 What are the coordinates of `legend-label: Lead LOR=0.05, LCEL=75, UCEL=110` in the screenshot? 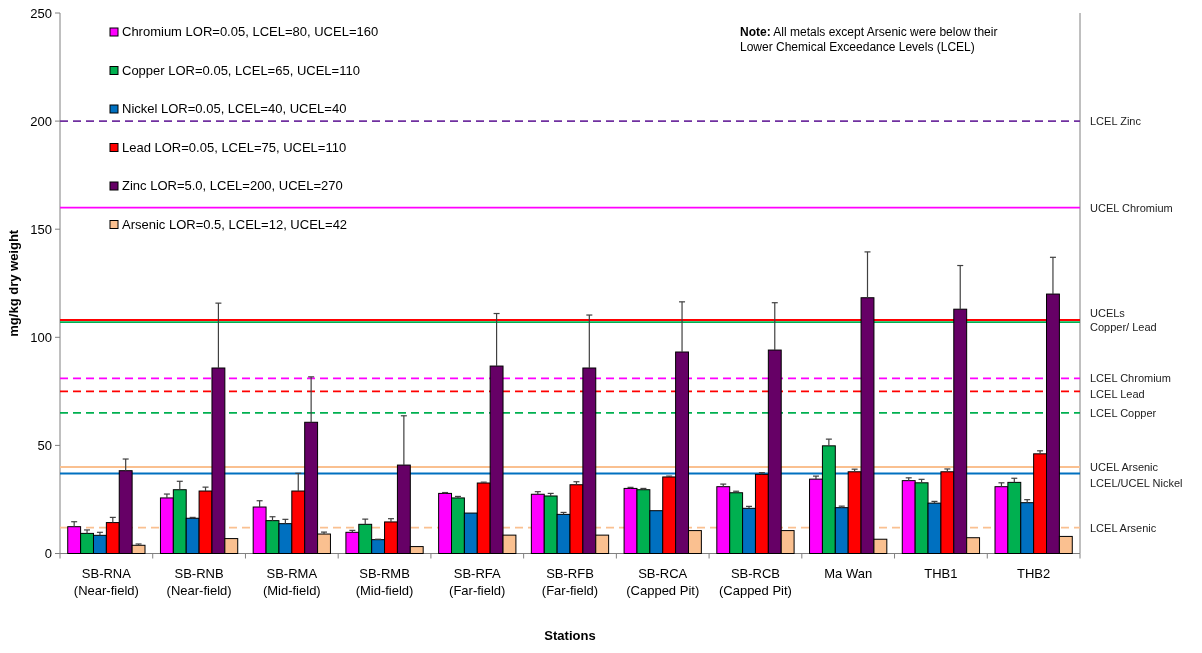 It's located at (234, 147).